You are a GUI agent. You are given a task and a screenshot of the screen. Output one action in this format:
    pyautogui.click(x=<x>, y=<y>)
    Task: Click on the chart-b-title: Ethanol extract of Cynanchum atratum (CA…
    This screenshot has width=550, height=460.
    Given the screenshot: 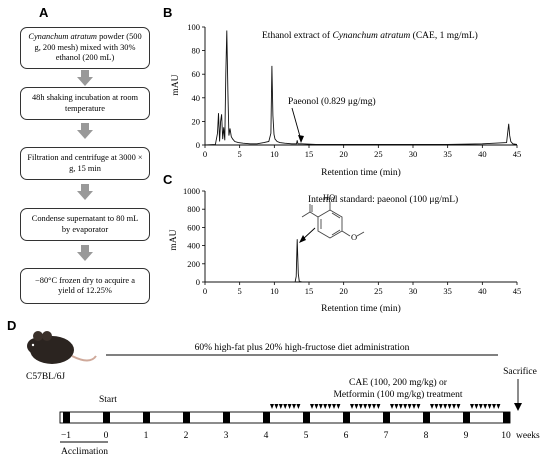 What is the action you would take?
    pyautogui.click(x=370, y=35)
    